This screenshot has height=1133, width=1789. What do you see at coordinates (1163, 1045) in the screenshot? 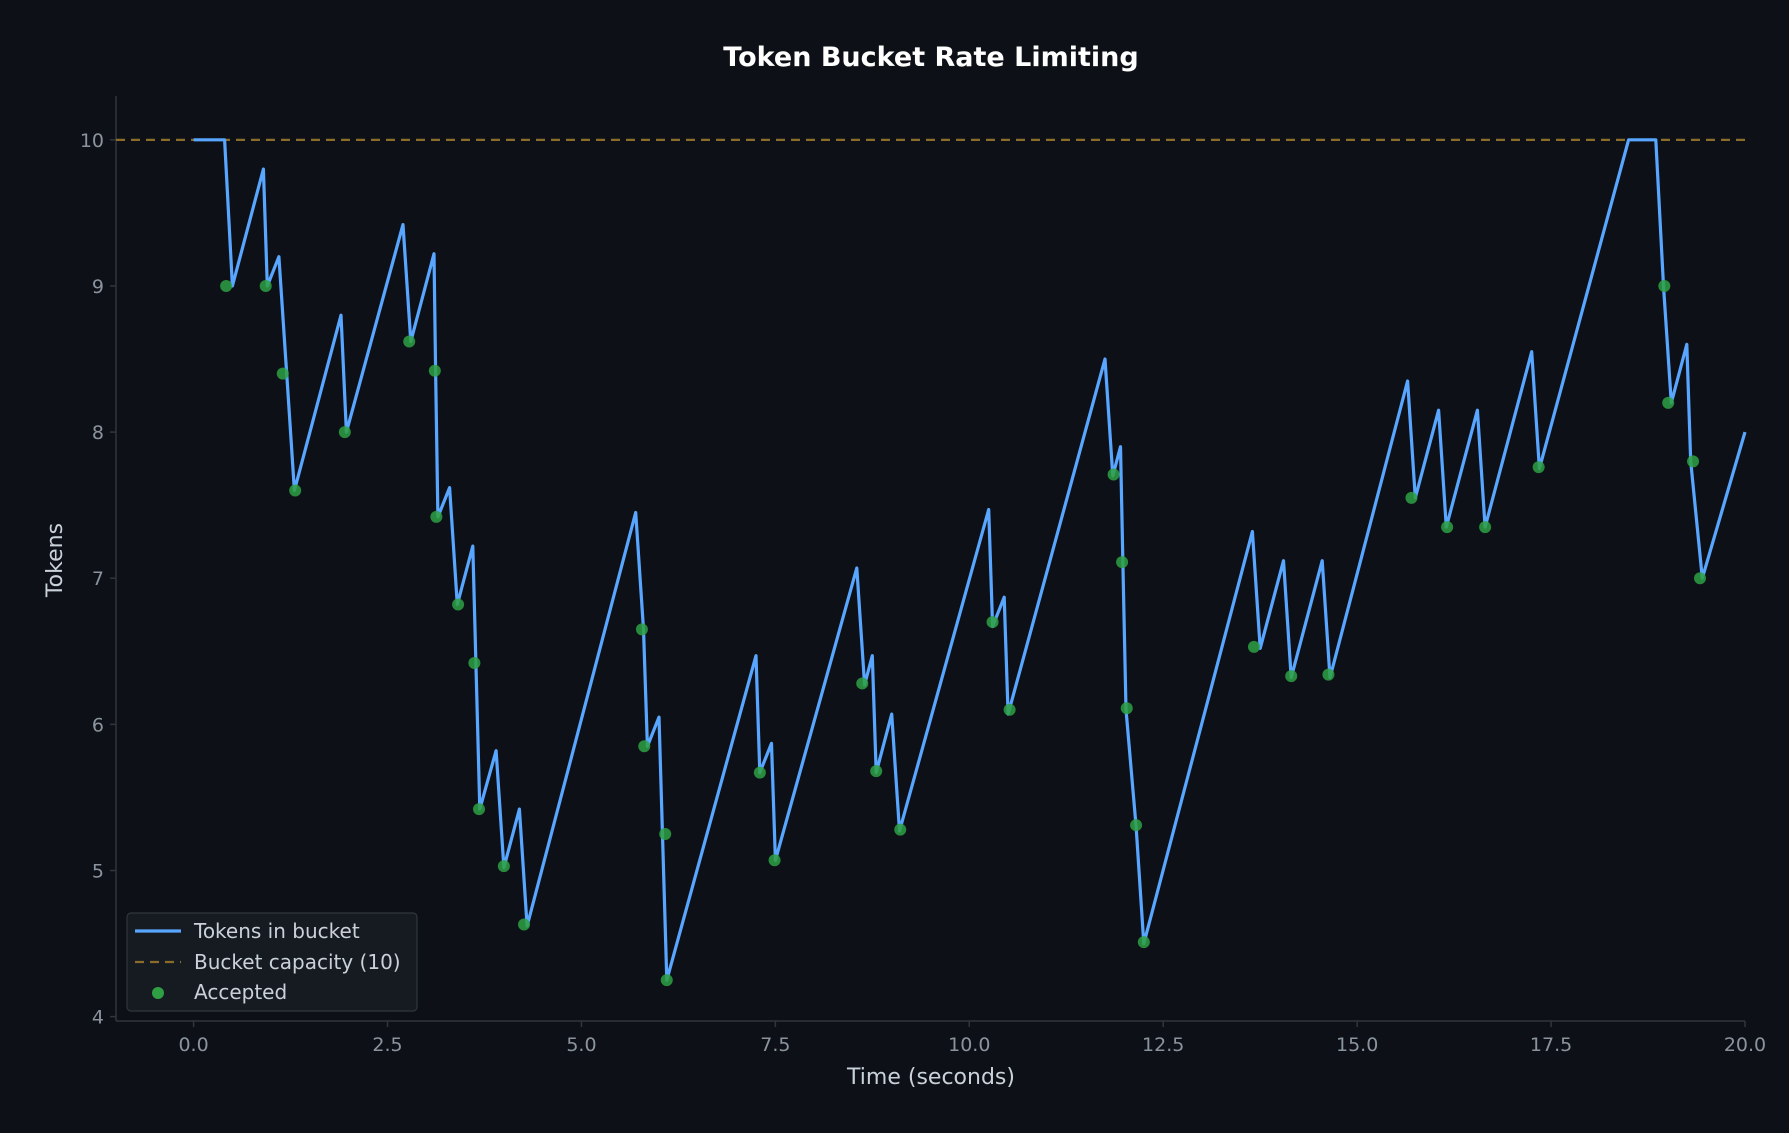
I see `x-tick-label: 12.5` at bounding box center [1163, 1045].